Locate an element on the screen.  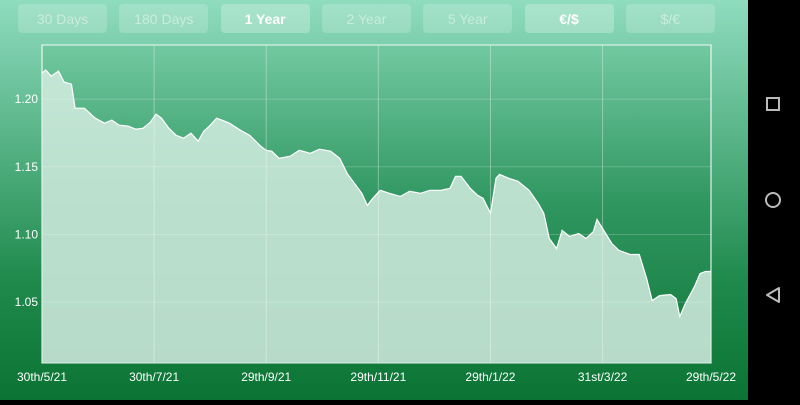
x-tick-label: 31st/3/22 is located at coordinates (603, 377).